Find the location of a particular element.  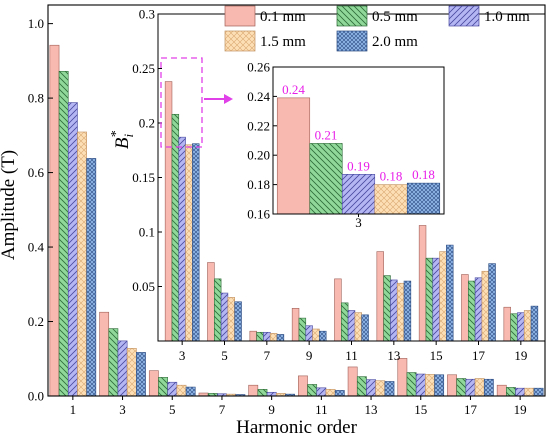

bar-inset-19-2.0mm is located at coordinates (534, 323).